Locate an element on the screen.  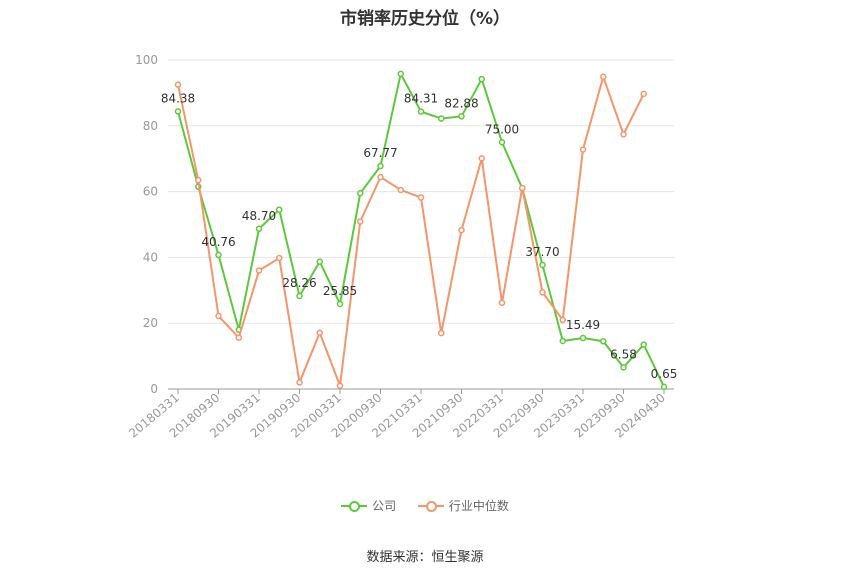
y-tick-label: 80 is located at coordinates (150, 126).